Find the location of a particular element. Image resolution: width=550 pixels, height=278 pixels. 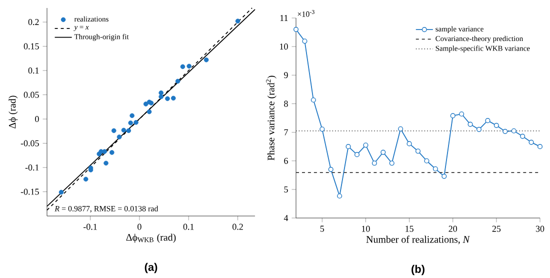

text: (b) is located at coordinates (418, 270).